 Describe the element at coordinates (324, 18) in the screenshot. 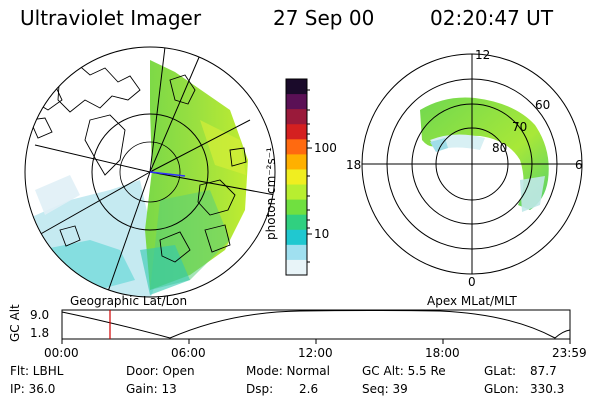

I see `date-label: 27 Sep 00` at that location.